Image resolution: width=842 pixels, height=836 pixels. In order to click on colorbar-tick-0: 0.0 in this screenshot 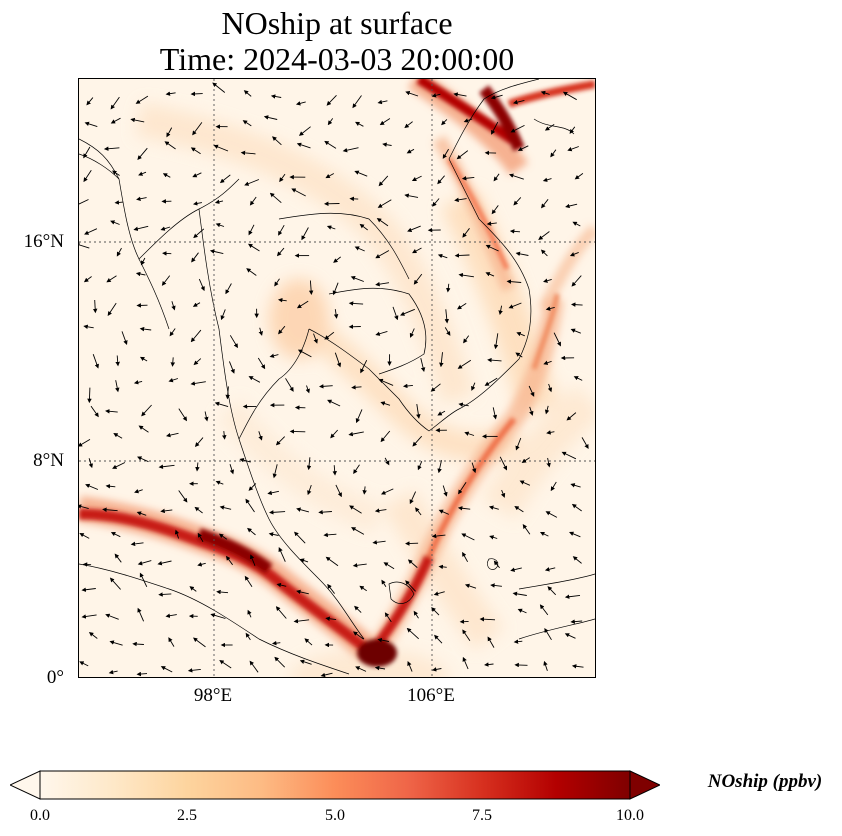, I will do `click(40, 815)`.